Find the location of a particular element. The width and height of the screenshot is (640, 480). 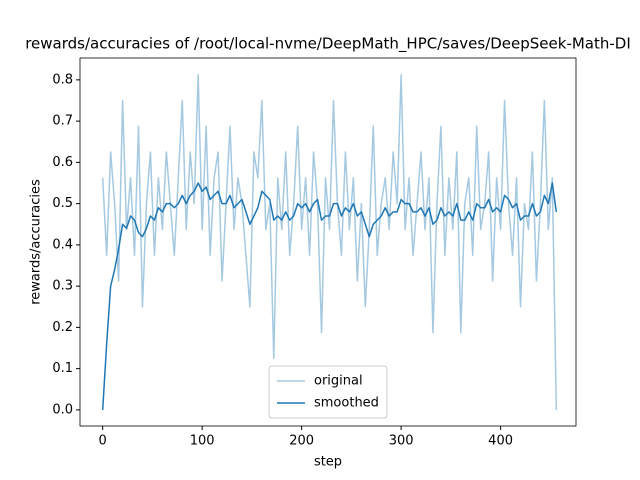

x-axis-label: step is located at coordinates (328, 462).